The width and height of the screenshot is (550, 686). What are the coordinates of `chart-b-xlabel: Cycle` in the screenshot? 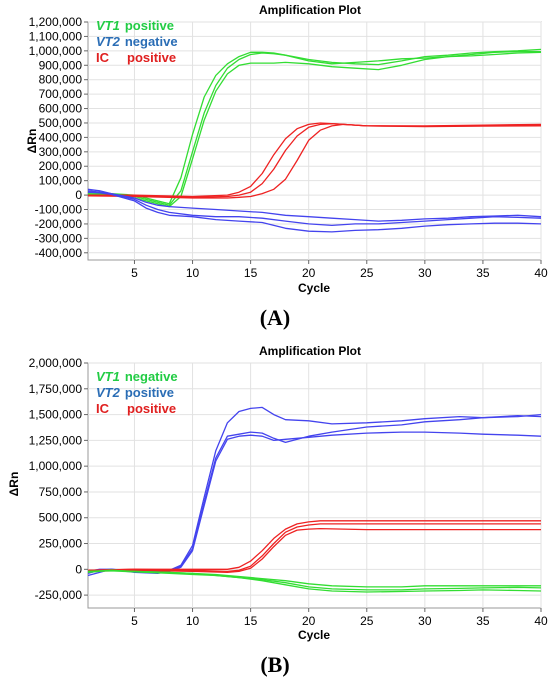 It's located at (314, 635).